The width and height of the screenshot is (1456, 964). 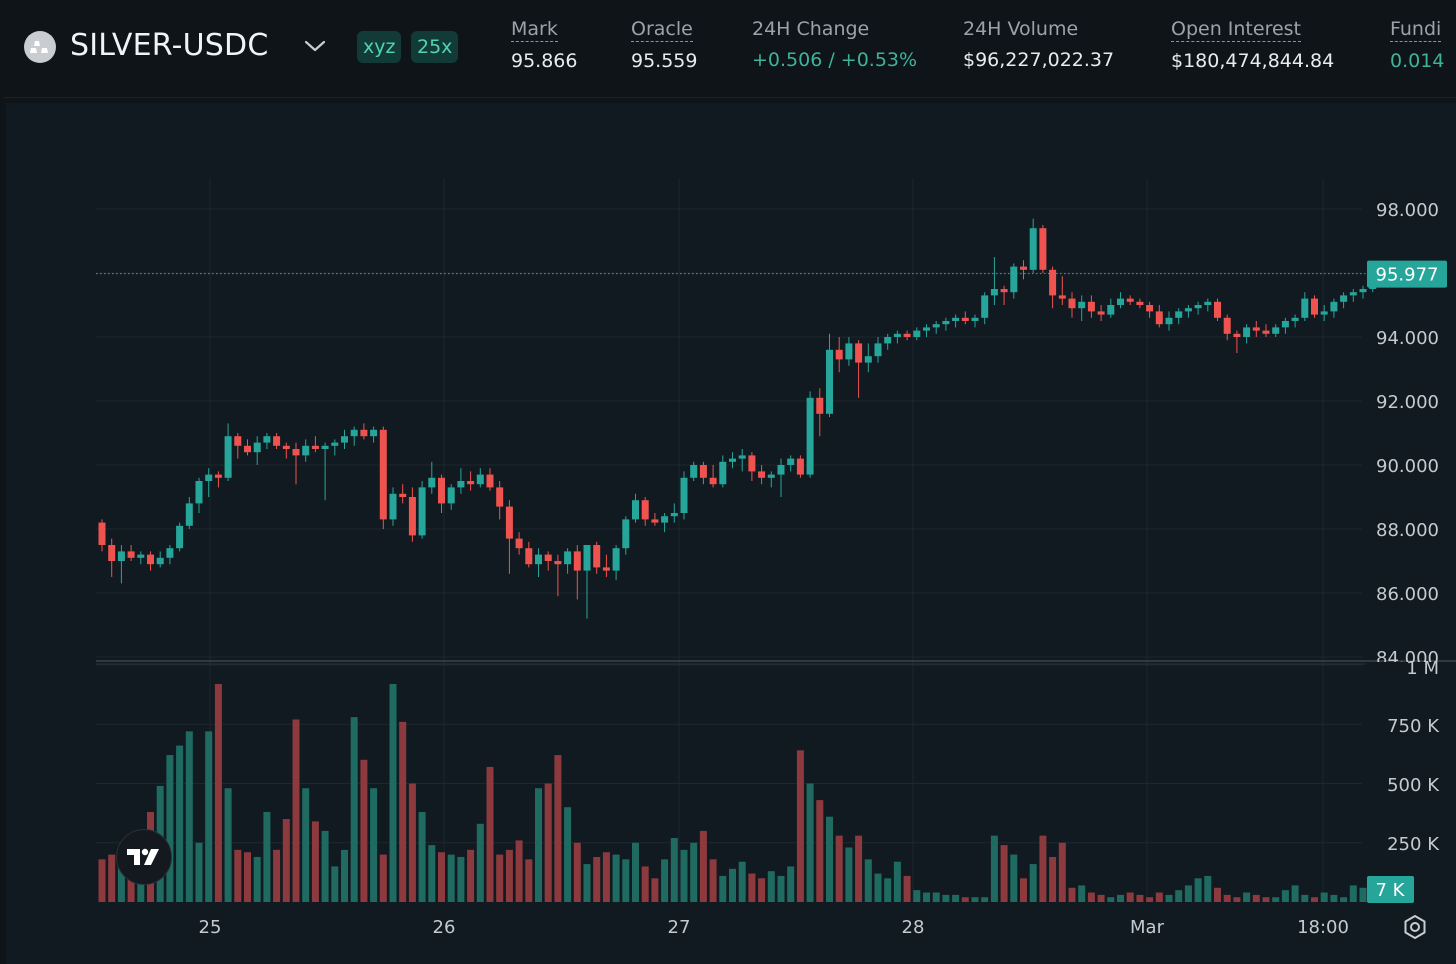 I want to click on silver-bars-icon, so click(x=40, y=47).